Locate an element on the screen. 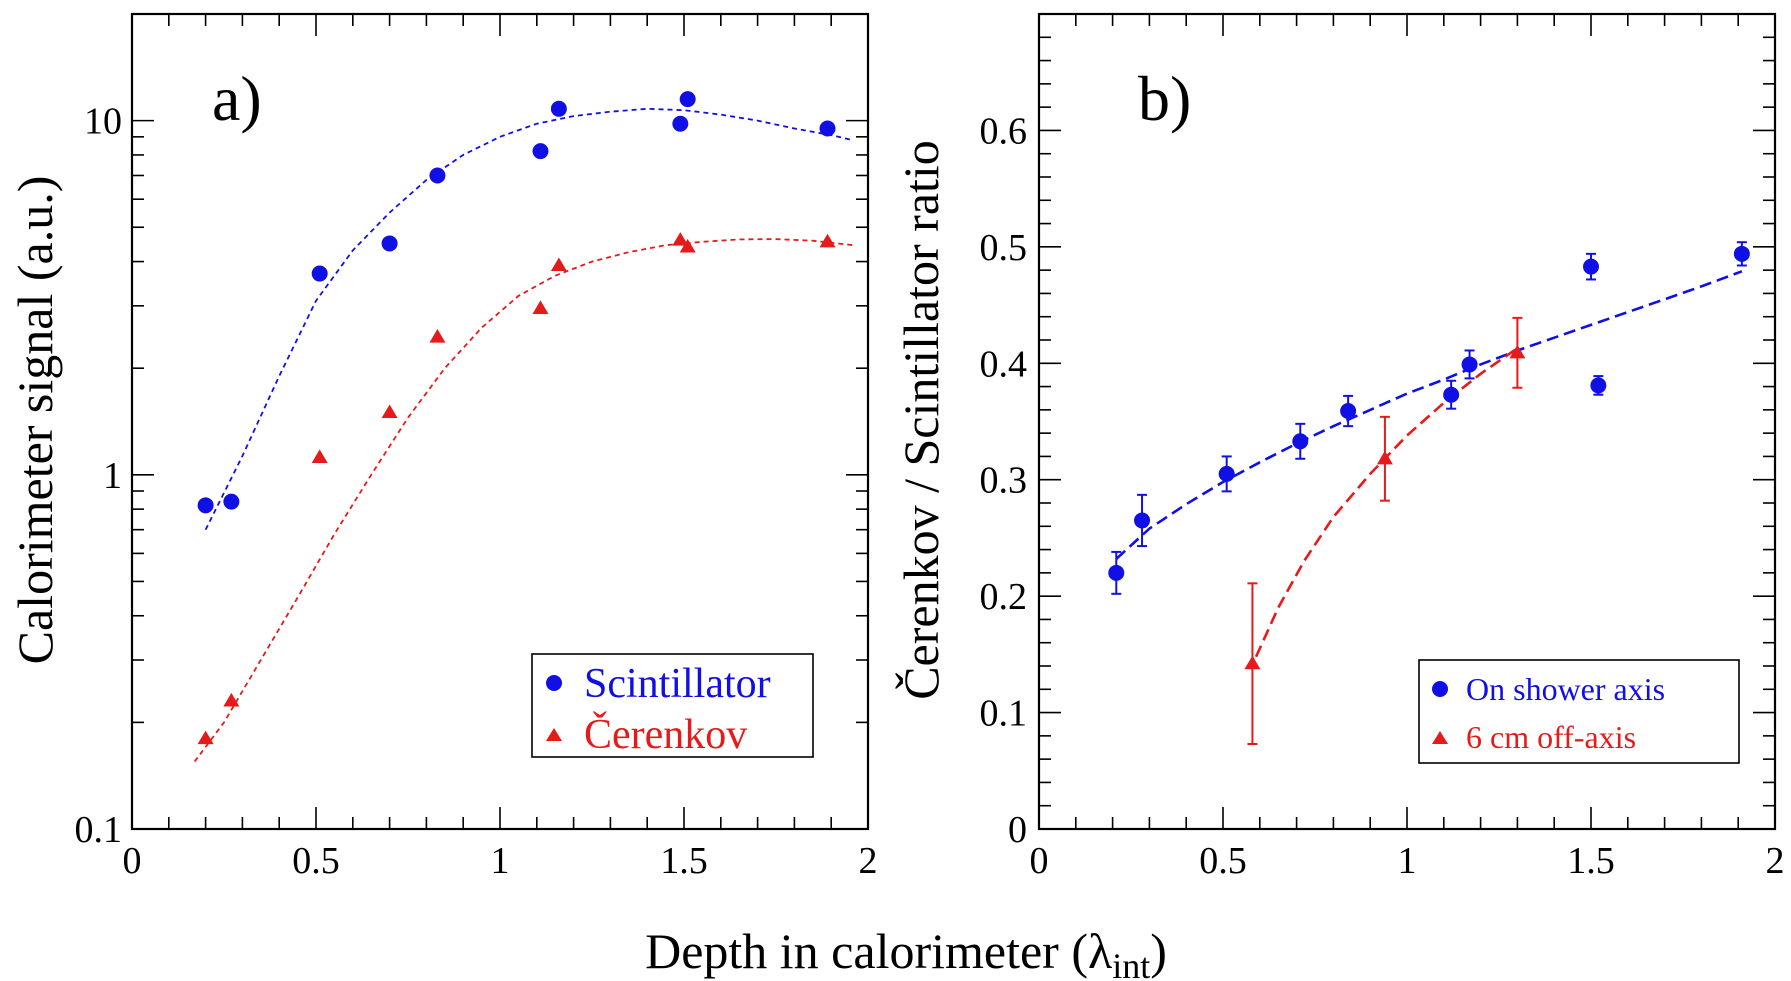  panel-b-y-tick-label: 0.3 is located at coordinates (1004, 481).